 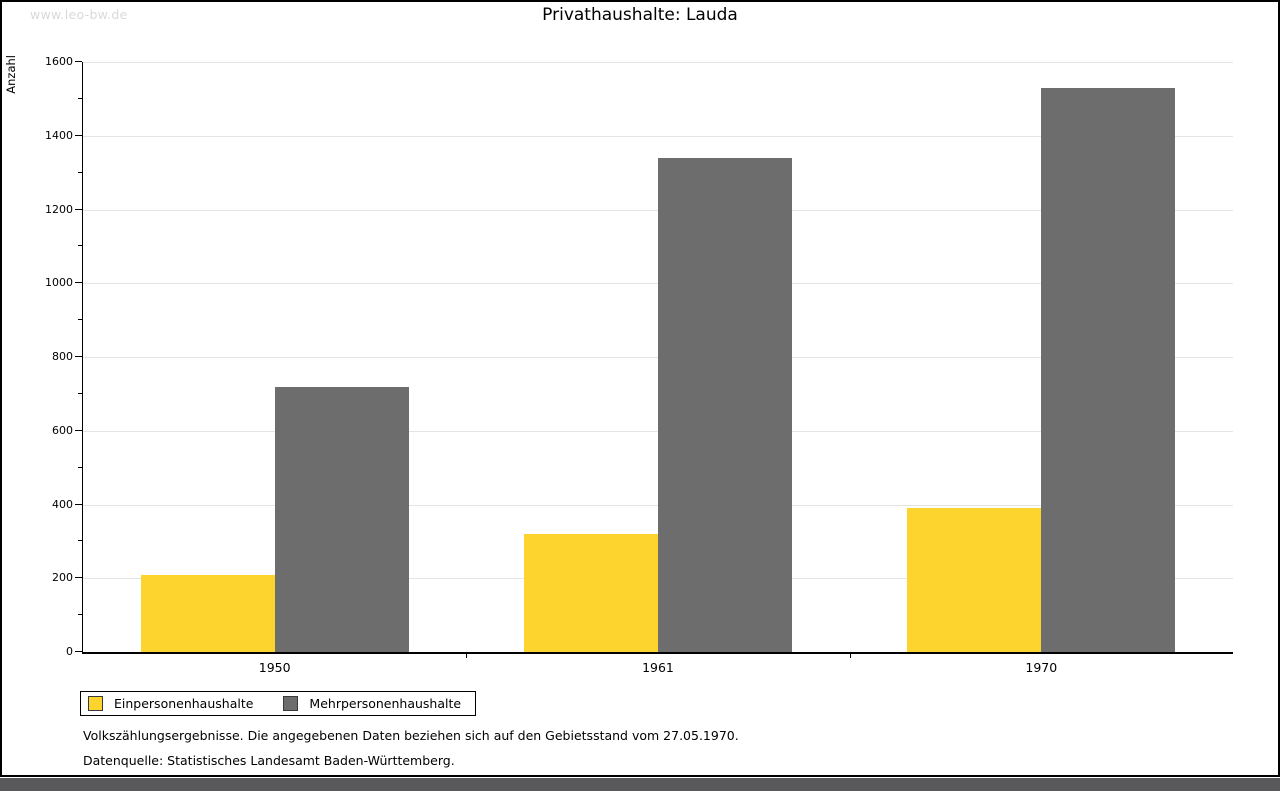 What do you see at coordinates (59, 283) in the screenshot?
I see `y-axis-tick-label: 1000` at bounding box center [59, 283].